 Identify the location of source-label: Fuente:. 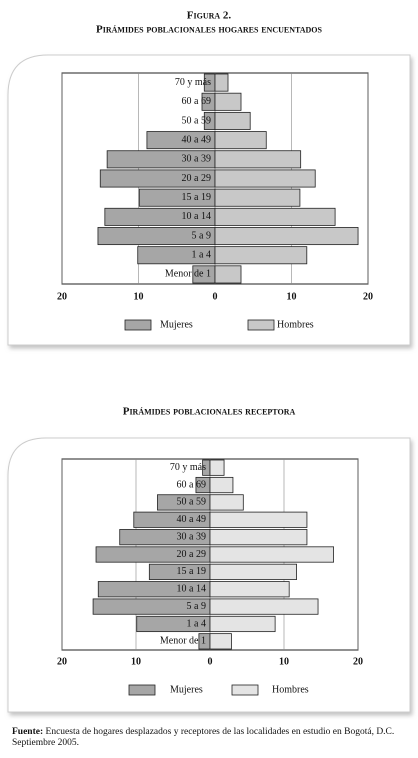
(28, 732).